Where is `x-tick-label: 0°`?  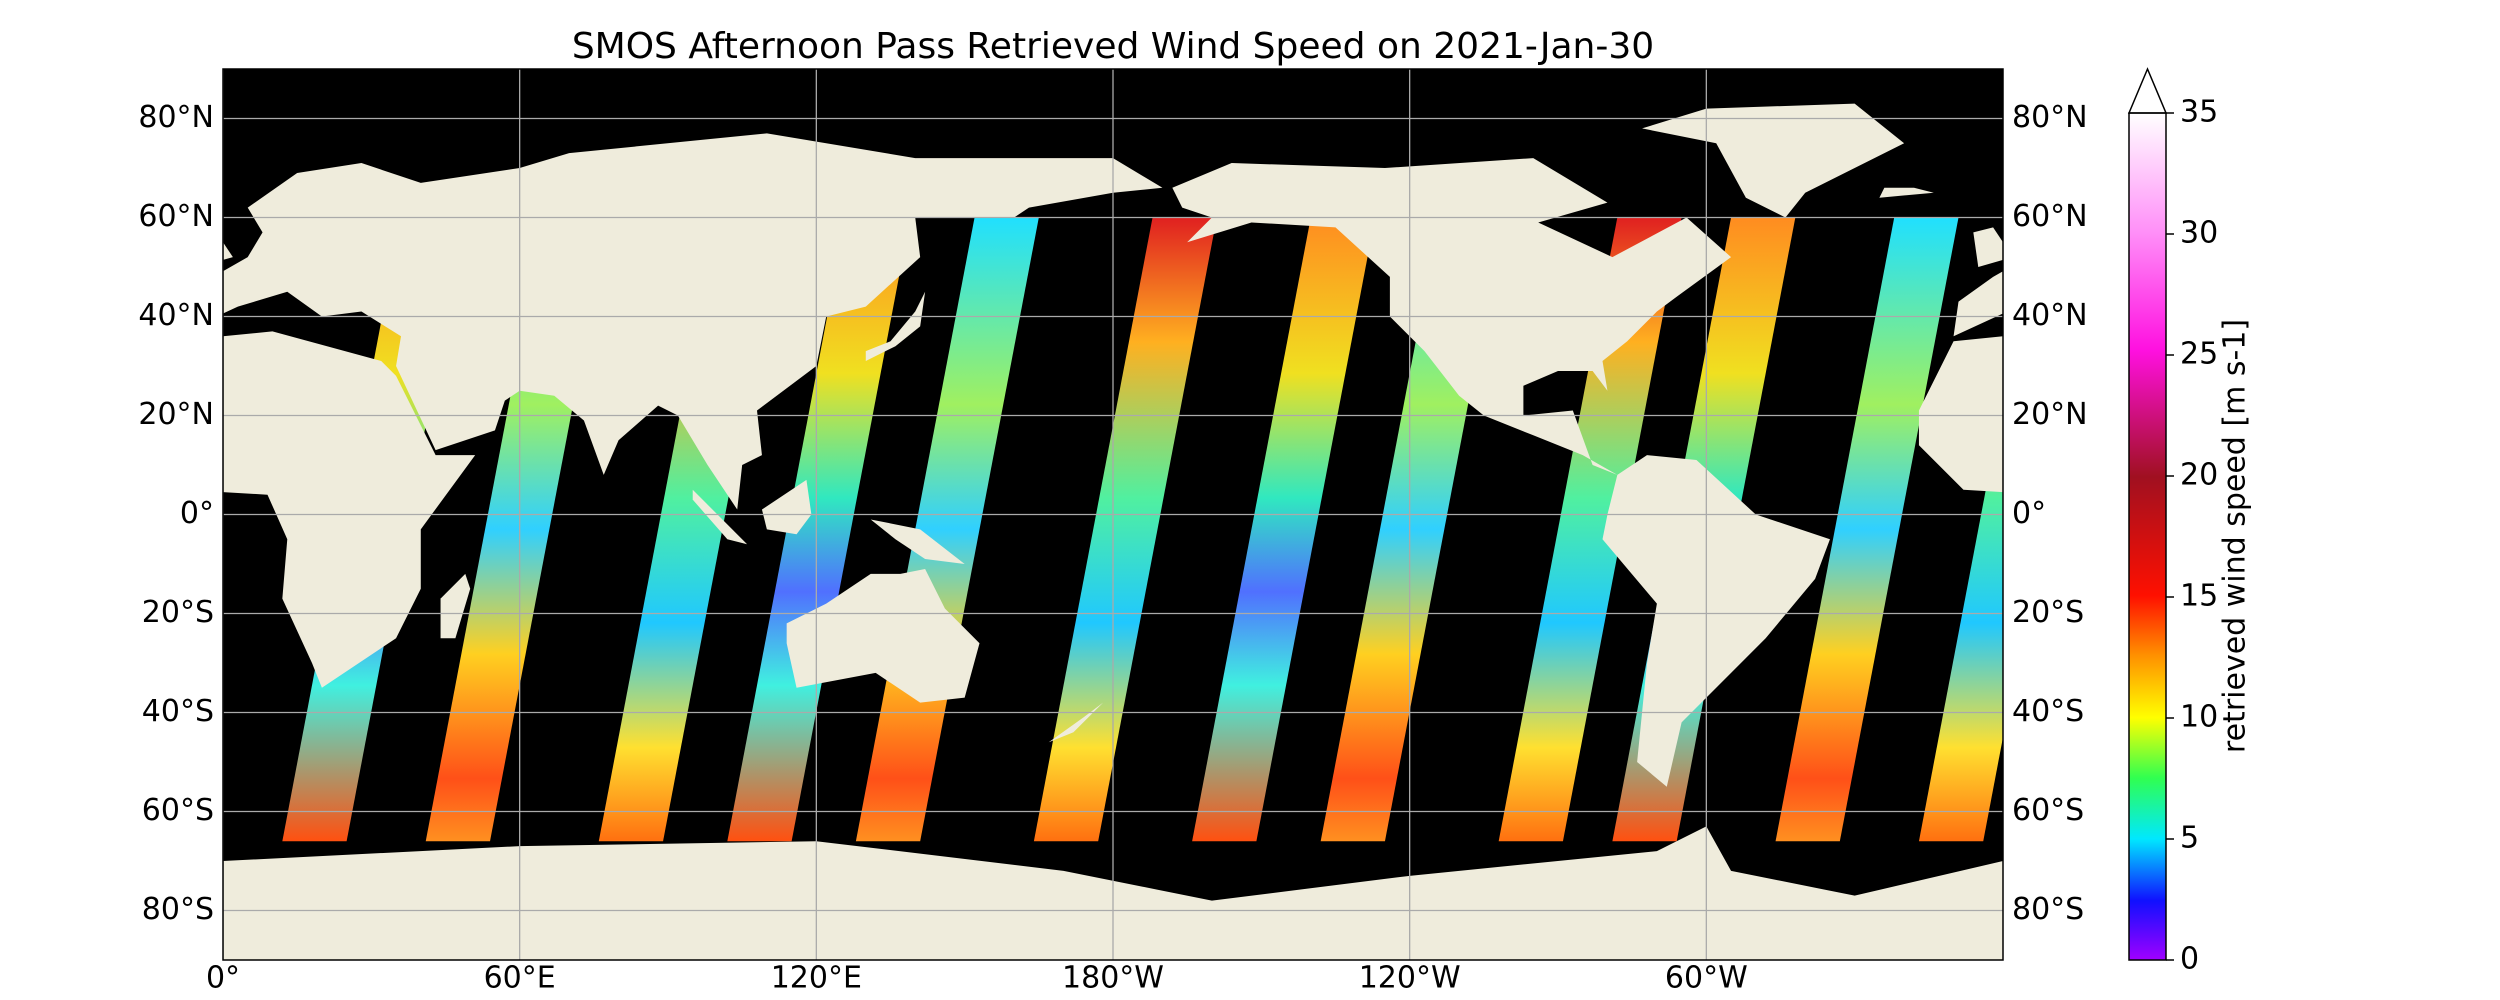 x-tick-label: 0° is located at coordinates (223, 978).